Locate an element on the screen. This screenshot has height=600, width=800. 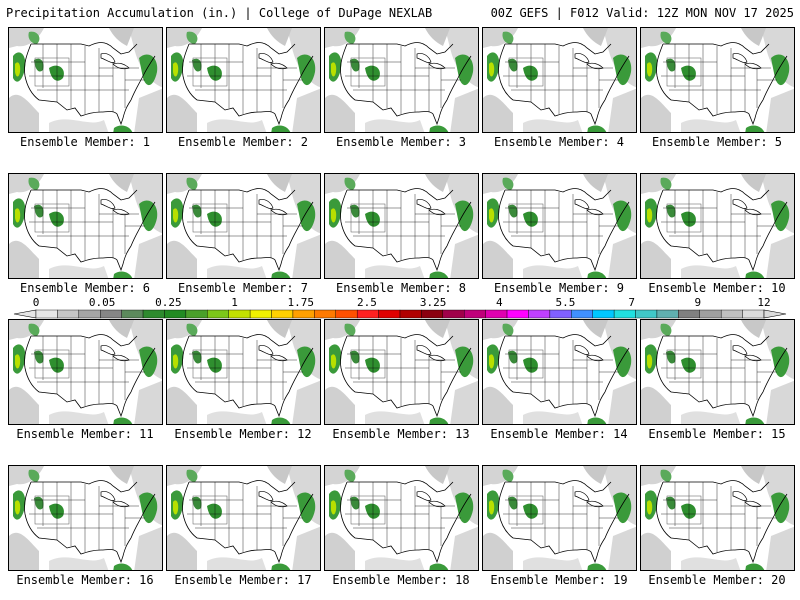
colorbar-tick-label: 5.5 is located at coordinates (565, 302).